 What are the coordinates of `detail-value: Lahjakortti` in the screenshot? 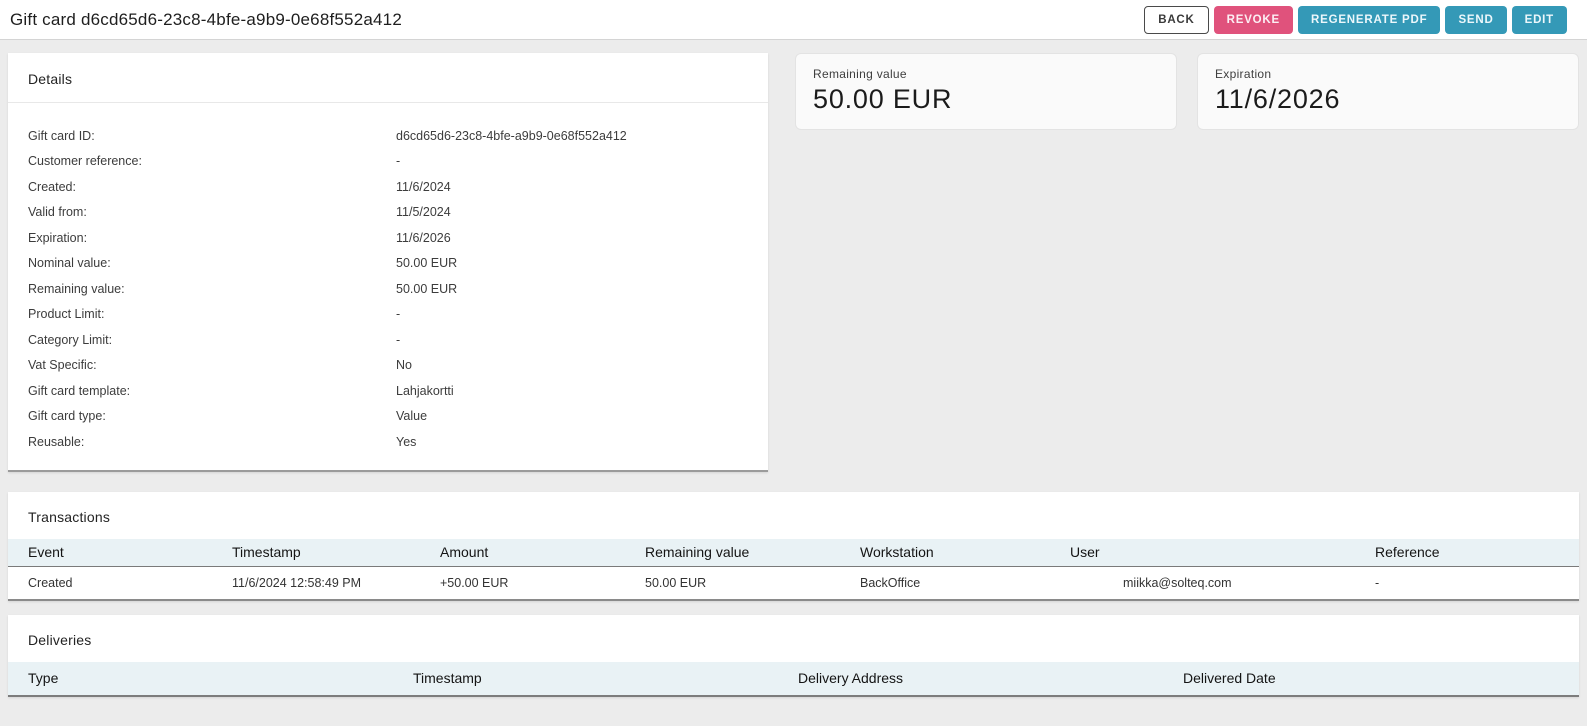 It's located at (425, 390).